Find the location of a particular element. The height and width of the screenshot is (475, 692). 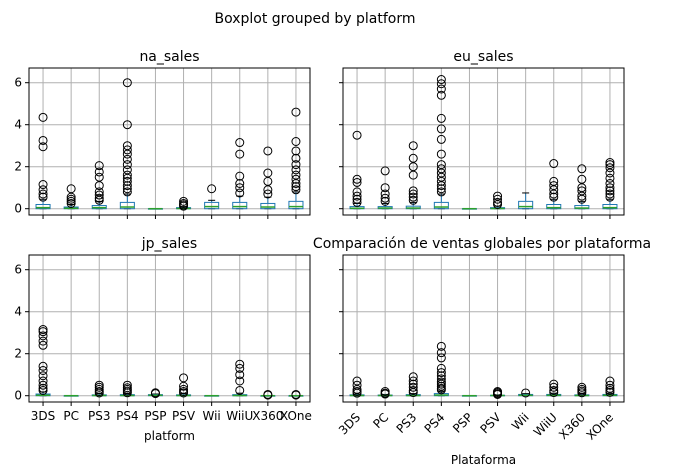

x-tick-label: X360 is located at coordinates (572, 426).